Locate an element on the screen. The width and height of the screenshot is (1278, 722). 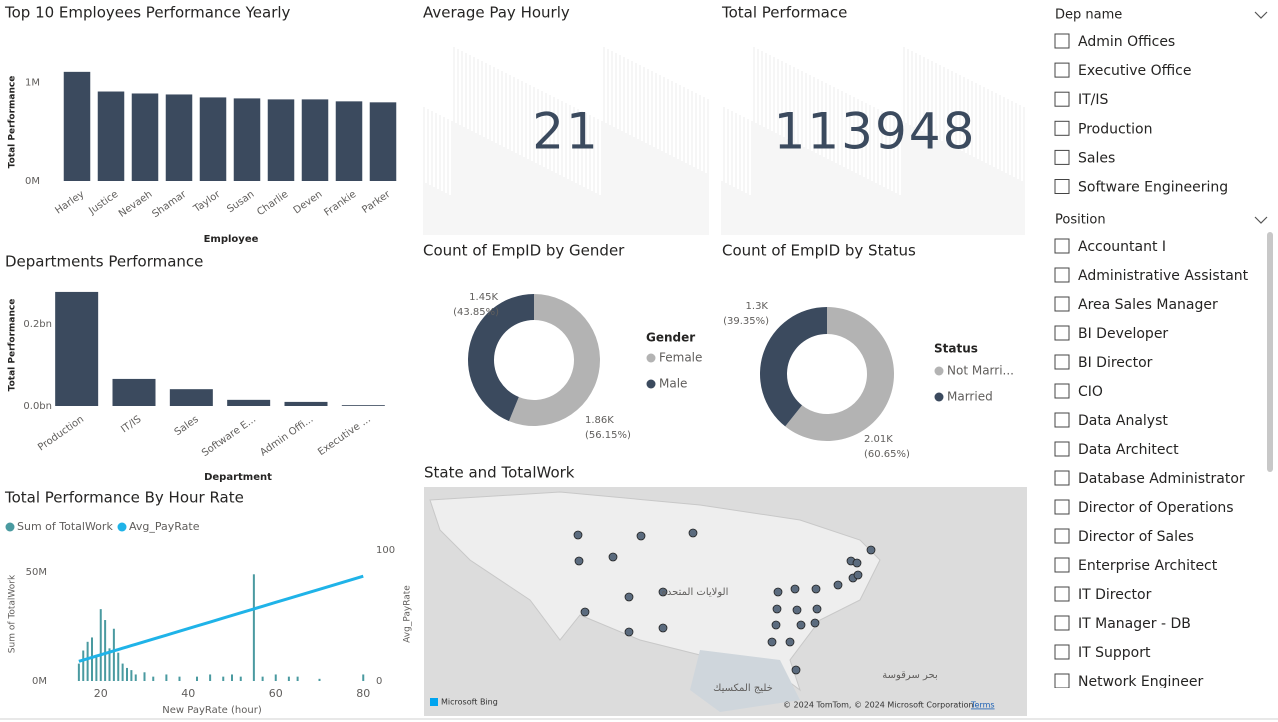
map-label: خليج المكسيك is located at coordinates (743, 688).